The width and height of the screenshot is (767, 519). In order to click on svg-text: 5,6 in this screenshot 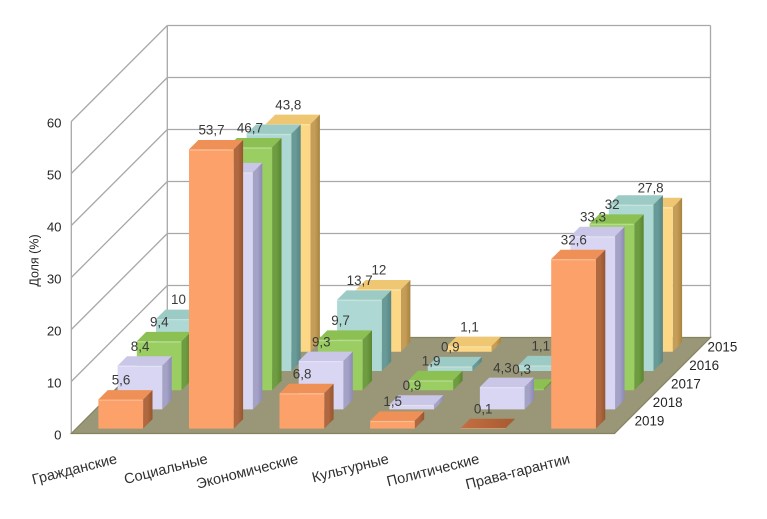, I will do `click(121, 380)`.